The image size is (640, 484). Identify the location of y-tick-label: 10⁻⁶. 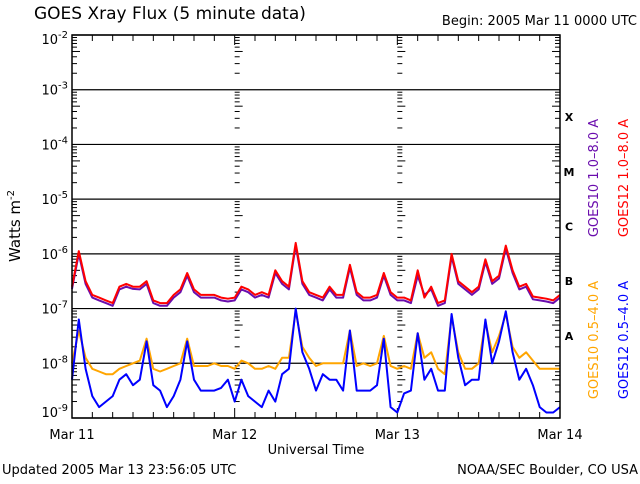
(54, 254).